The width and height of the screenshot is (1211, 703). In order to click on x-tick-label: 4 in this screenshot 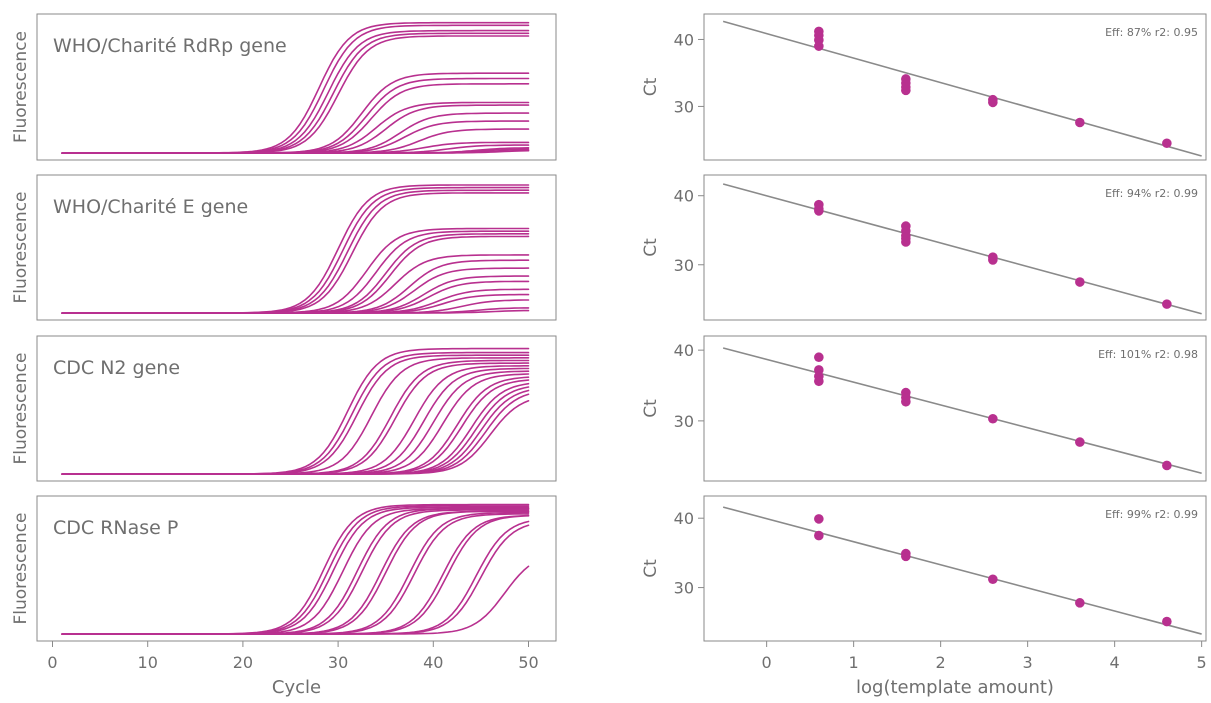, I will do `click(1115, 662)`.